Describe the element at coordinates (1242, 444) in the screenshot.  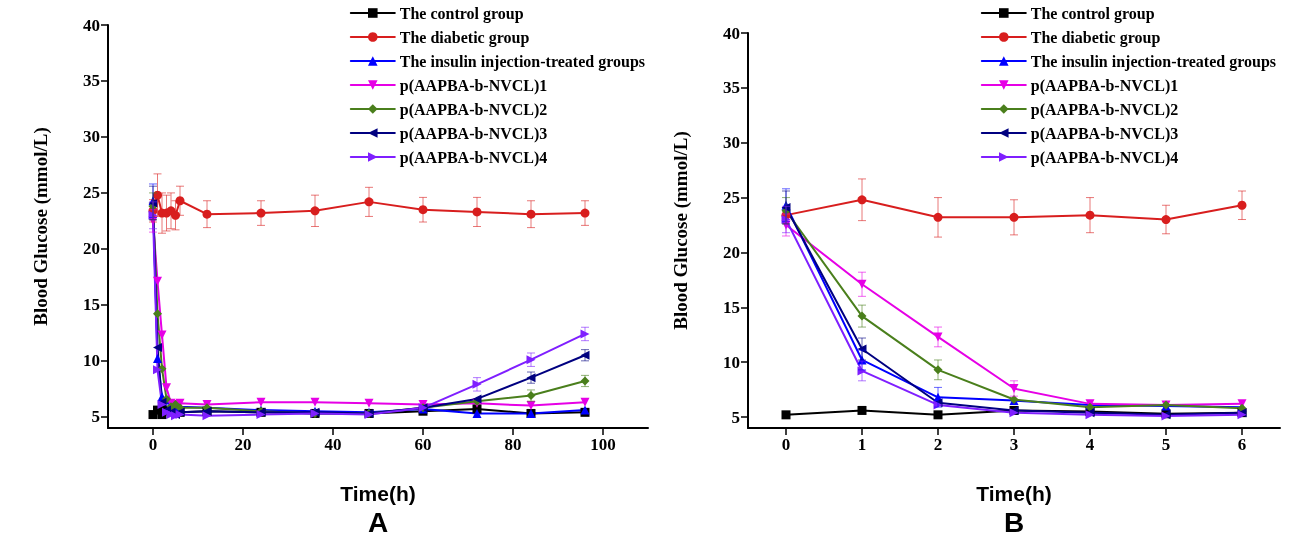
I see `x-tick-label: 6` at that location.